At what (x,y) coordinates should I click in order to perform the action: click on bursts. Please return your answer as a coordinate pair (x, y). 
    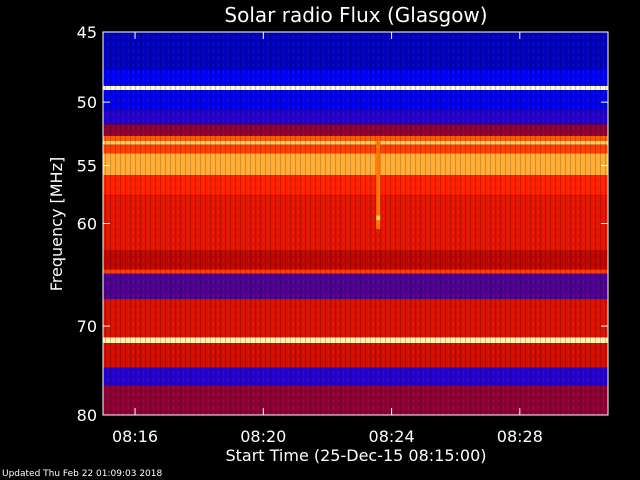
    Looking at the image, I should click on (378, 185).